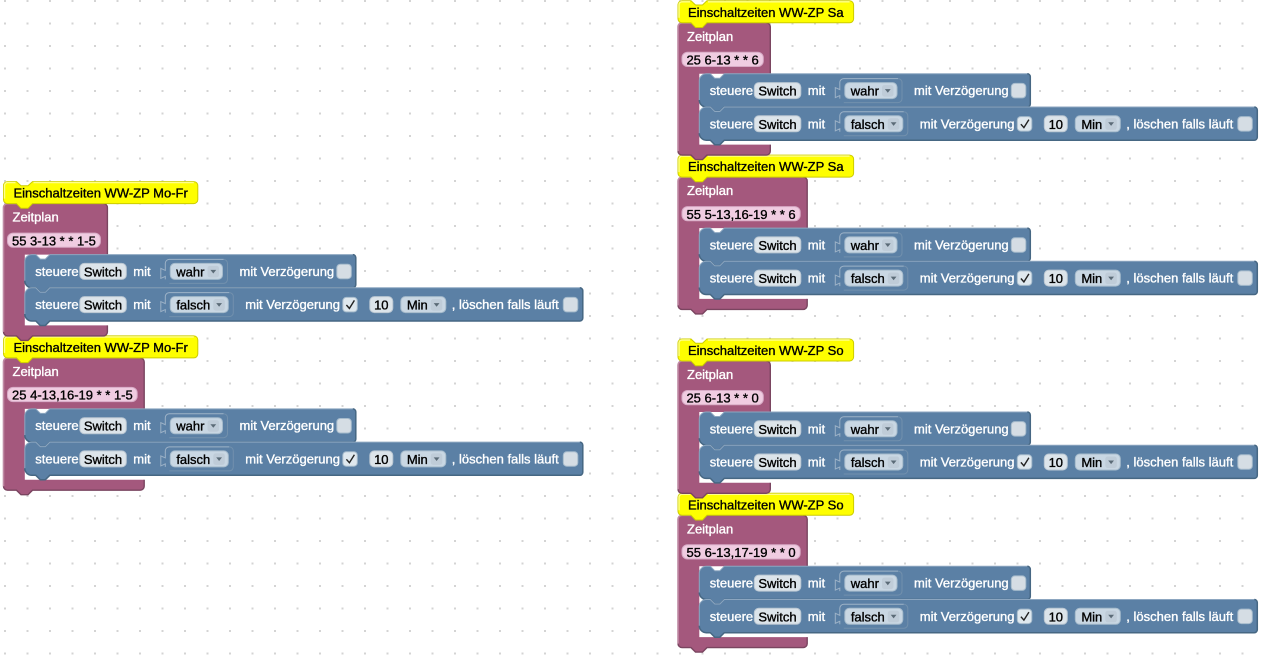 The image size is (1263, 660). What do you see at coordinates (54, 240) in the screenshot?
I see `svg-text: 55 3-13 * * 1-5` at bounding box center [54, 240].